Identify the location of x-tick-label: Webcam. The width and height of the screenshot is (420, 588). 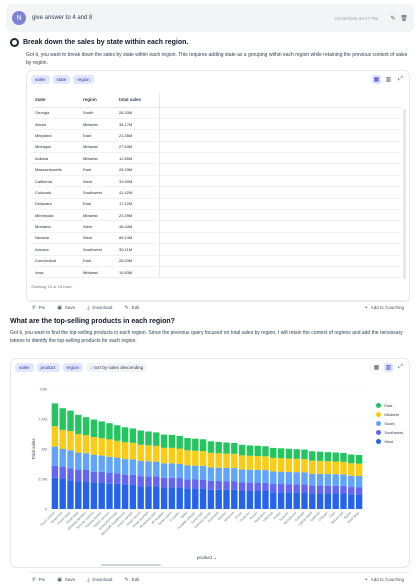
(229, 517).